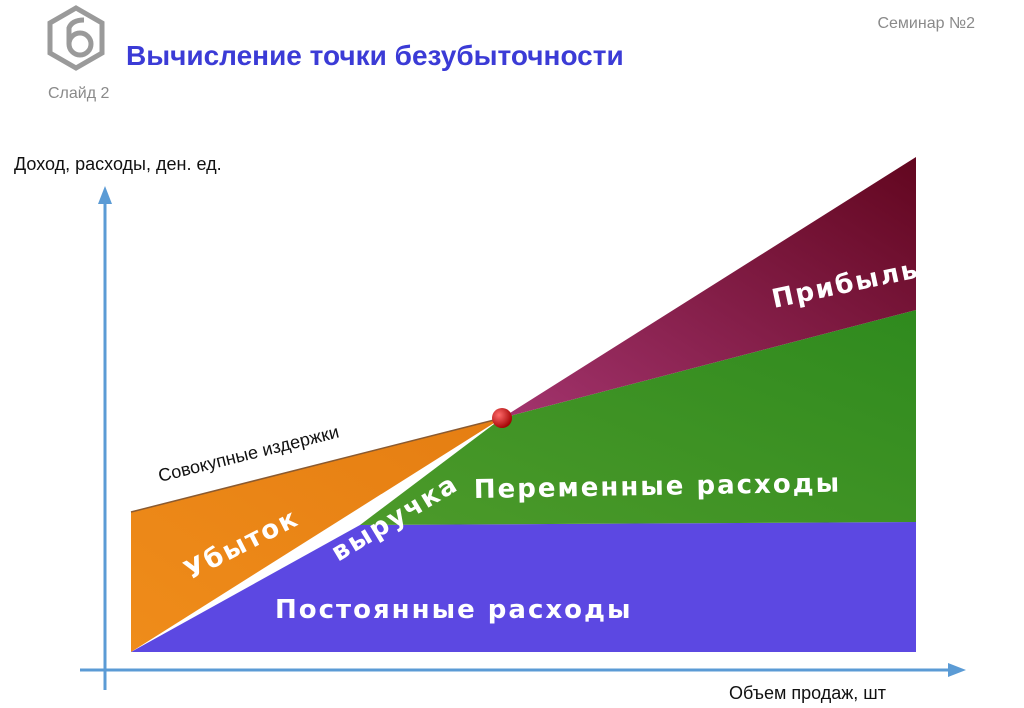  I want to click on profit-area, so click(709, 287).